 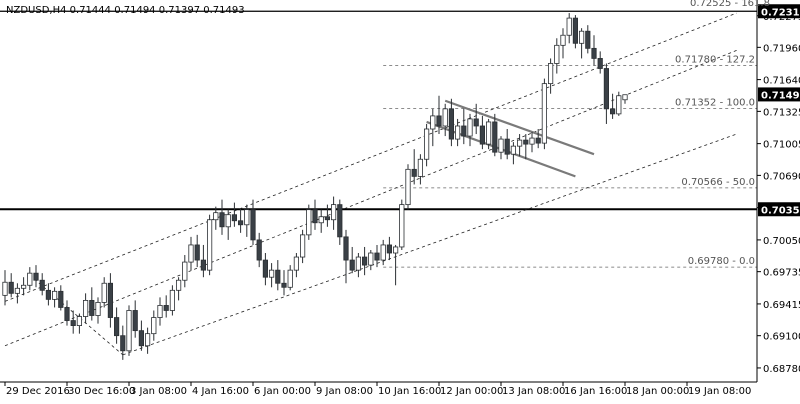 I want to click on time-tick-label: 6 Jan 00:00, so click(x=282, y=391).